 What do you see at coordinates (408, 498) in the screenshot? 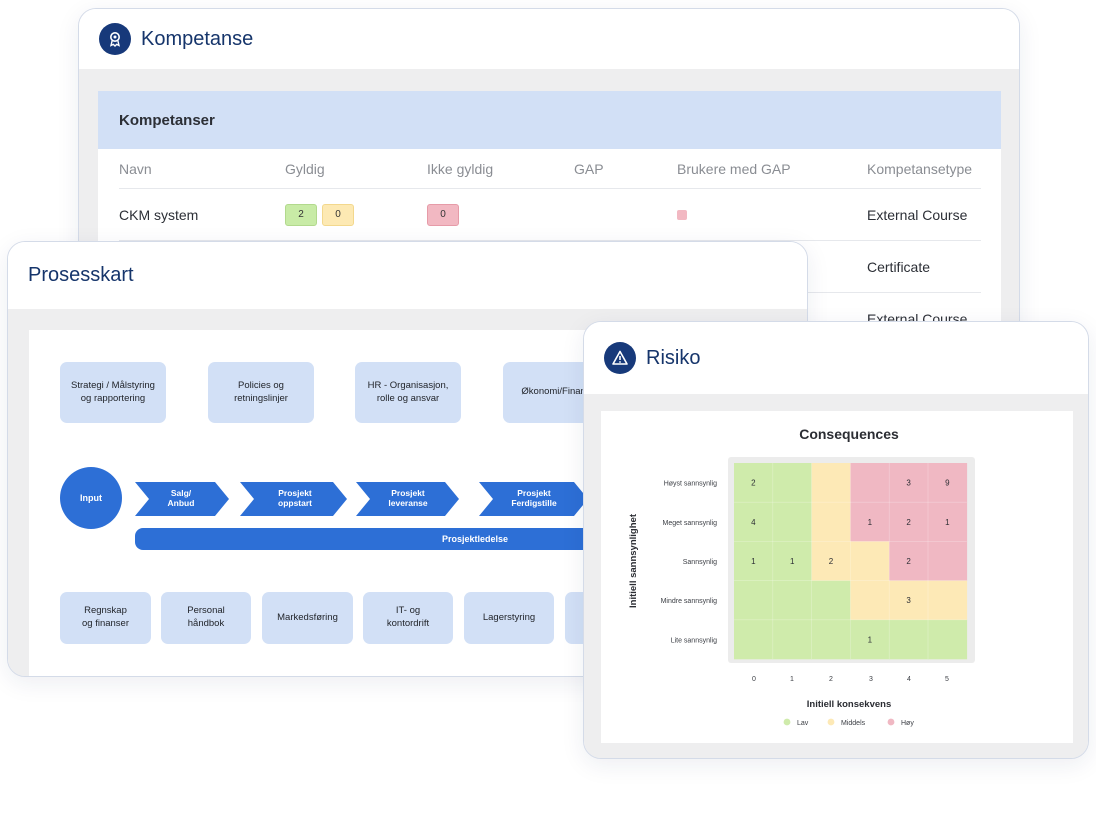
I see `chevron-label-leveranse: Prosjekt leveranse` at bounding box center [408, 498].